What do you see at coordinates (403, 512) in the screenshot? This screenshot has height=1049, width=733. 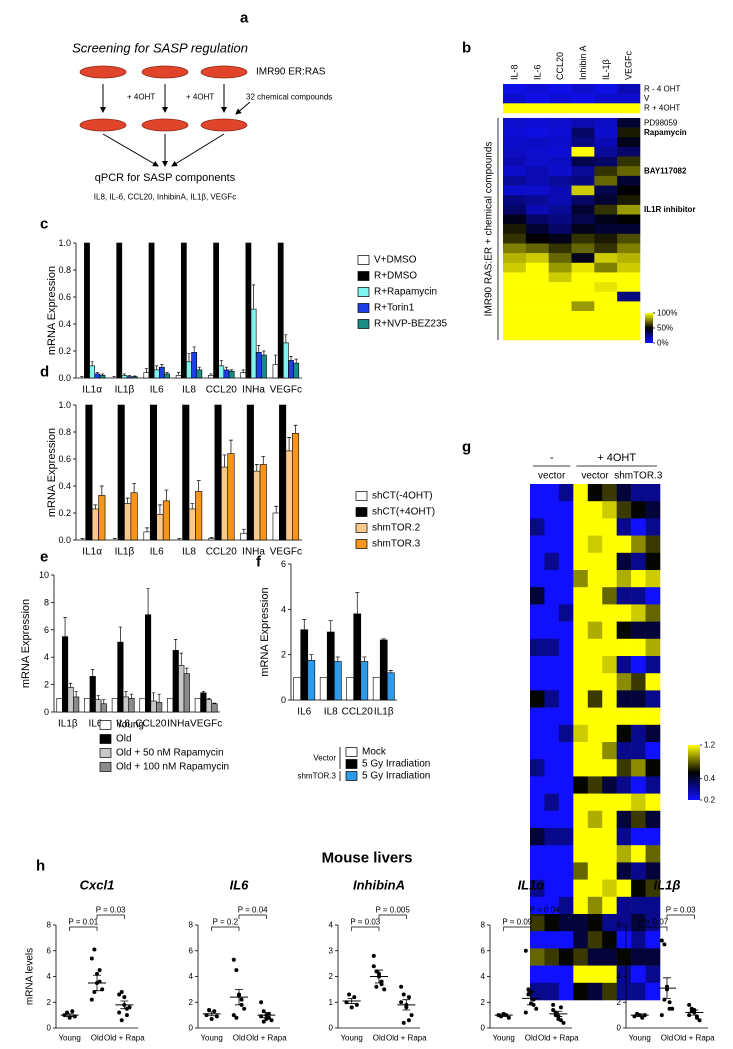 I see `legend-label: shCT(+4OHT)` at bounding box center [403, 512].